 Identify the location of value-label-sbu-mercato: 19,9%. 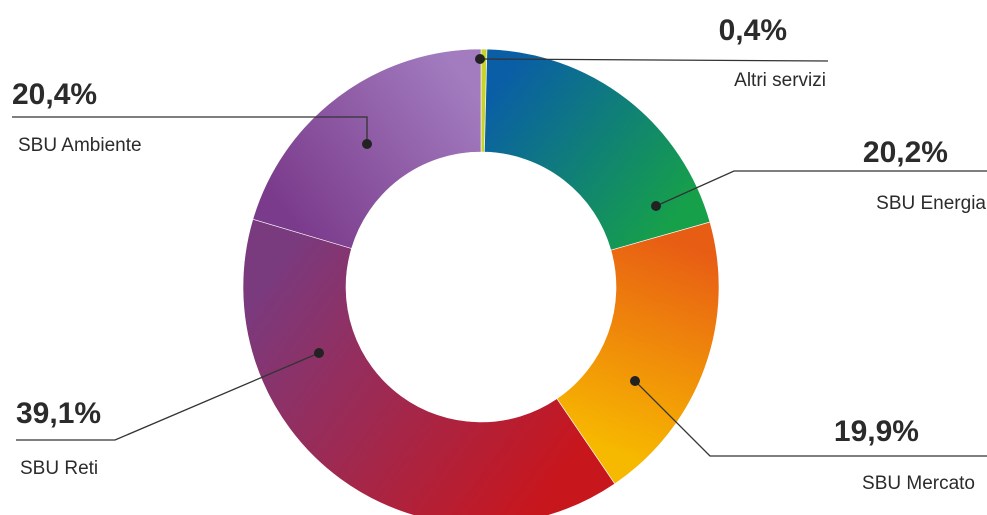
(876, 431).